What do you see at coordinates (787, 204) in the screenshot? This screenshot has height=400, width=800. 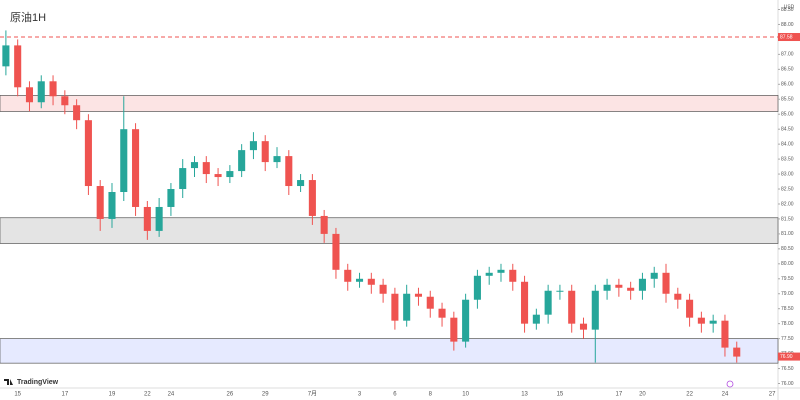 I see `y-tick-label: 82.00` at bounding box center [787, 204].